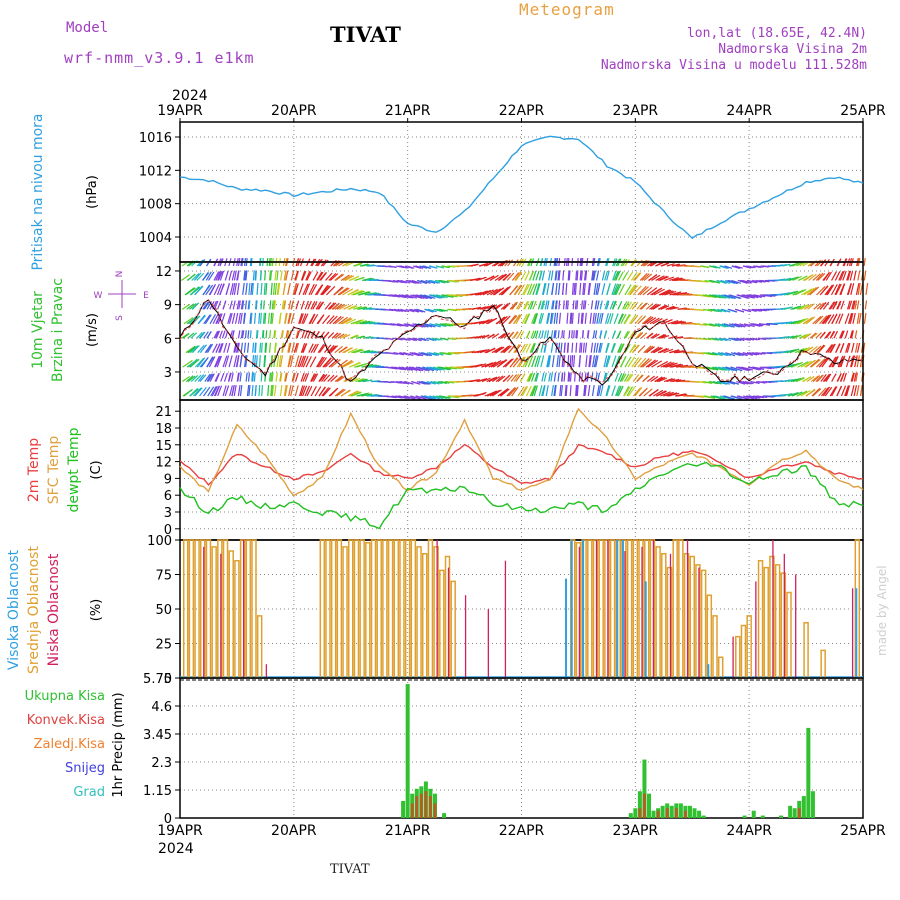 This screenshot has width=900, height=900. Describe the element at coordinates (168, 479) in the screenshot. I see `temperature-ytick-label: 9` at that location.